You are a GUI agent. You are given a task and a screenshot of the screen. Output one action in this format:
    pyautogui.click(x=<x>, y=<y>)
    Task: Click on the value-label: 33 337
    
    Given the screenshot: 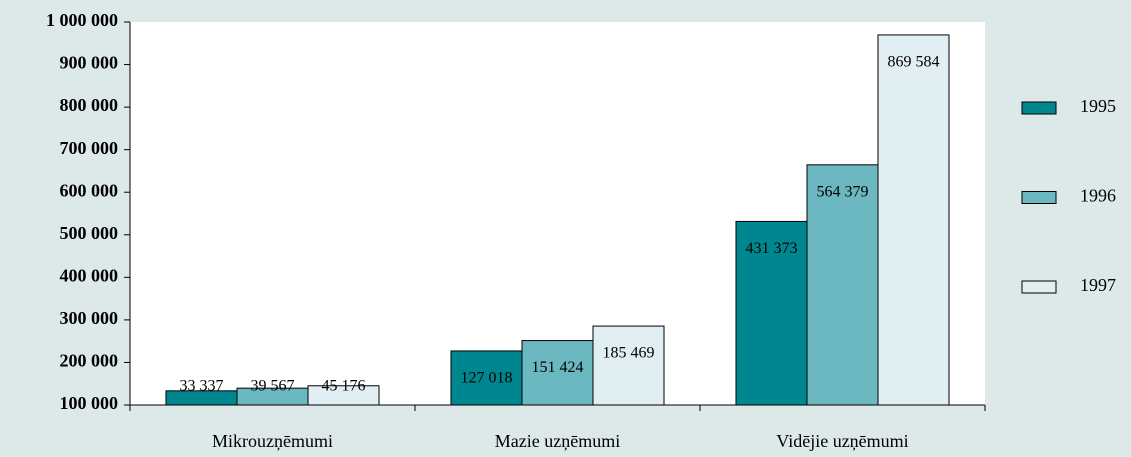 What is the action you would take?
    pyautogui.click(x=202, y=386)
    